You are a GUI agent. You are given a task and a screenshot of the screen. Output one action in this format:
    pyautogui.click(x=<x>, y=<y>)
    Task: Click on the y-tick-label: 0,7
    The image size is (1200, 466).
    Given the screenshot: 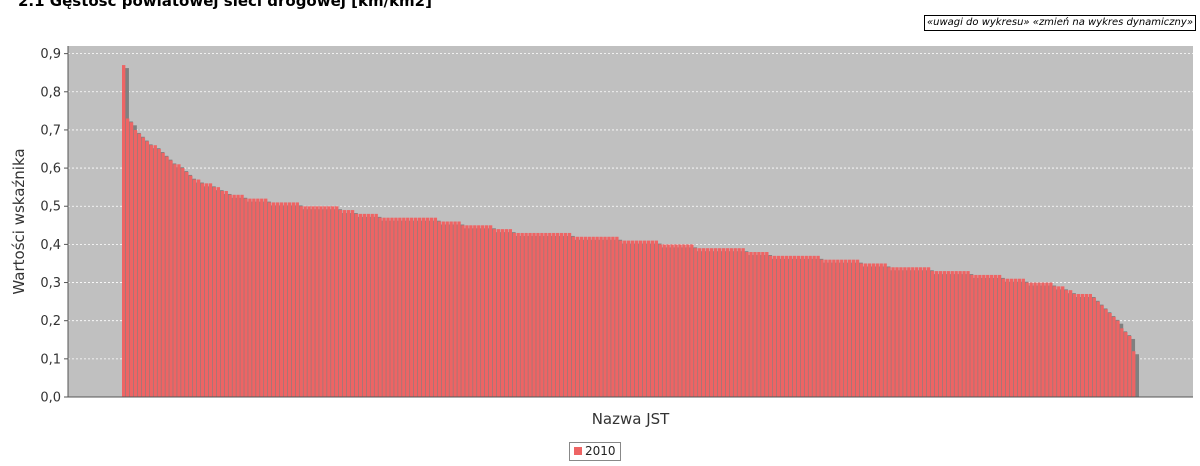 What is the action you would take?
    pyautogui.click(x=50, y=130)
    